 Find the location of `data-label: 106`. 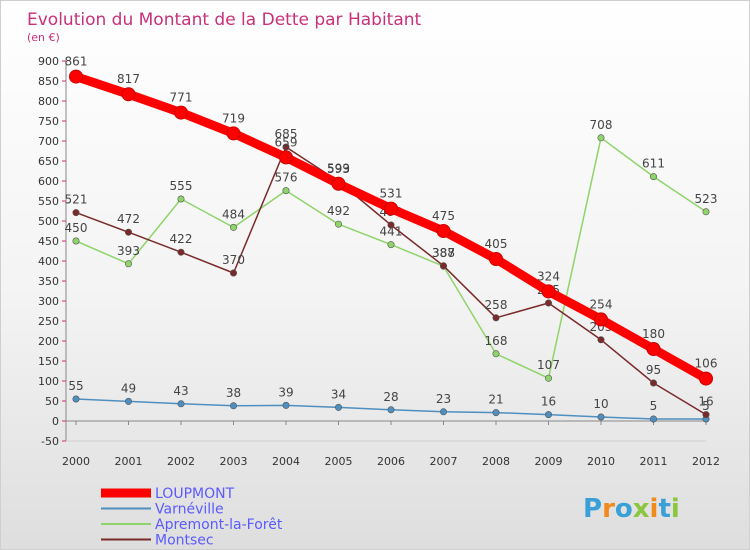

data-label: 106 is located at coordinates (706, 364).